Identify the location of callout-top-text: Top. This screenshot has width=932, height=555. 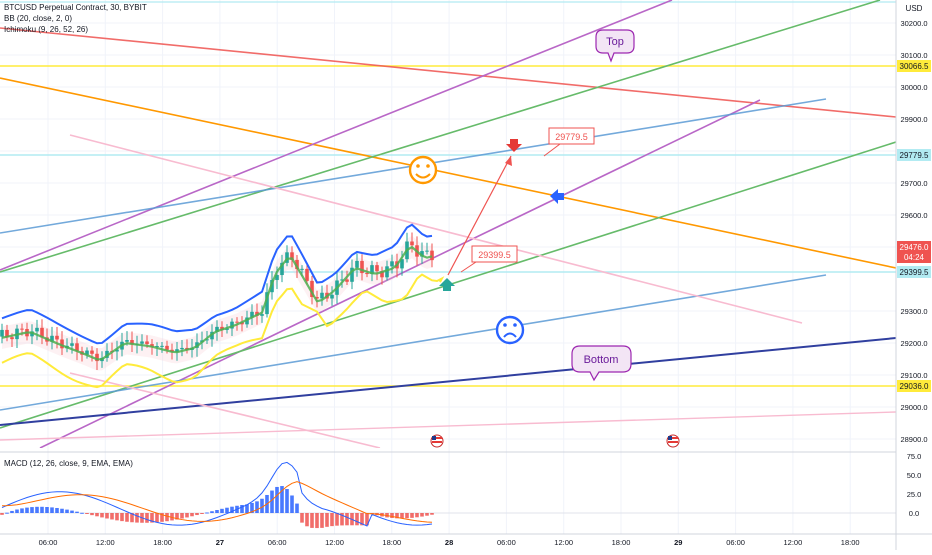
(615, 42).